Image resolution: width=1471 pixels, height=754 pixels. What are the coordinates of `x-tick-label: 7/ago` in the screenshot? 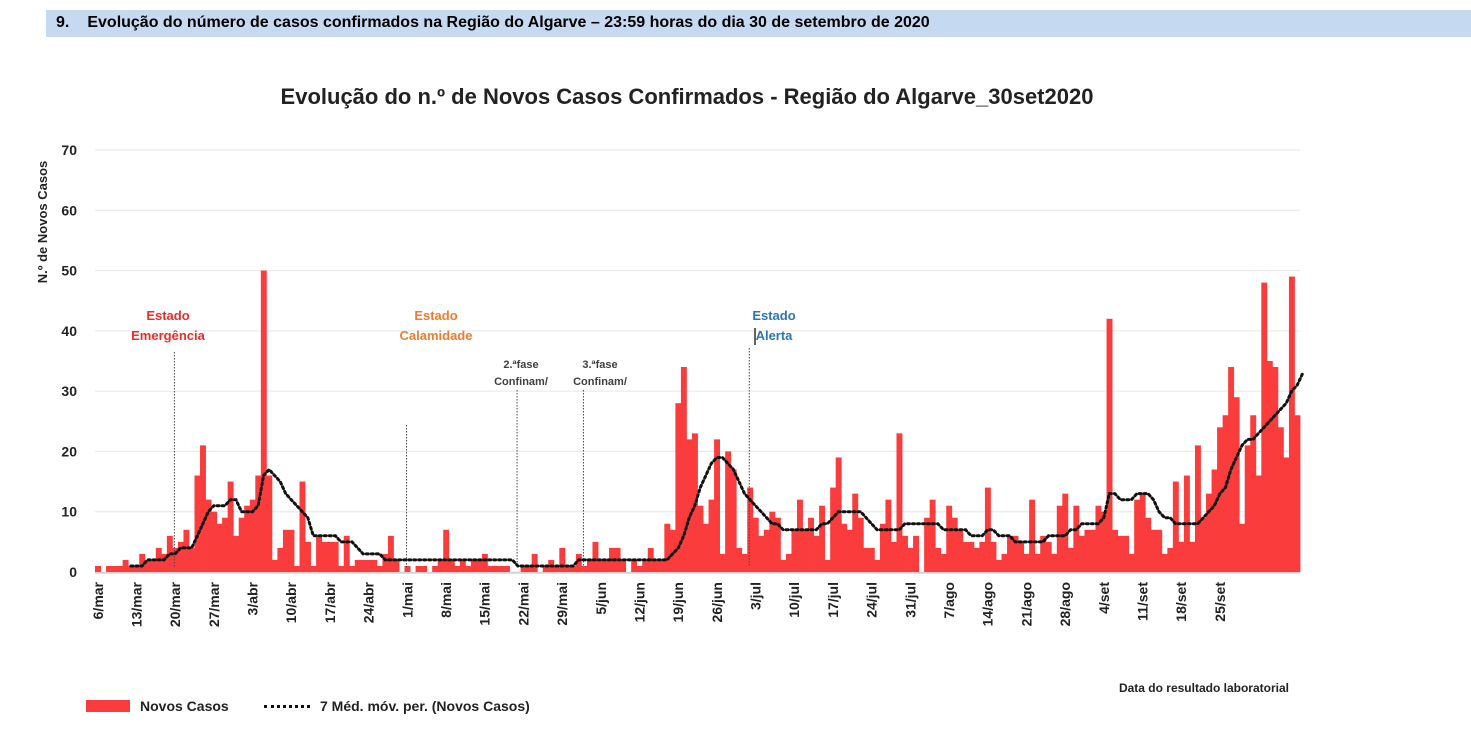 It's located at (949, 600).